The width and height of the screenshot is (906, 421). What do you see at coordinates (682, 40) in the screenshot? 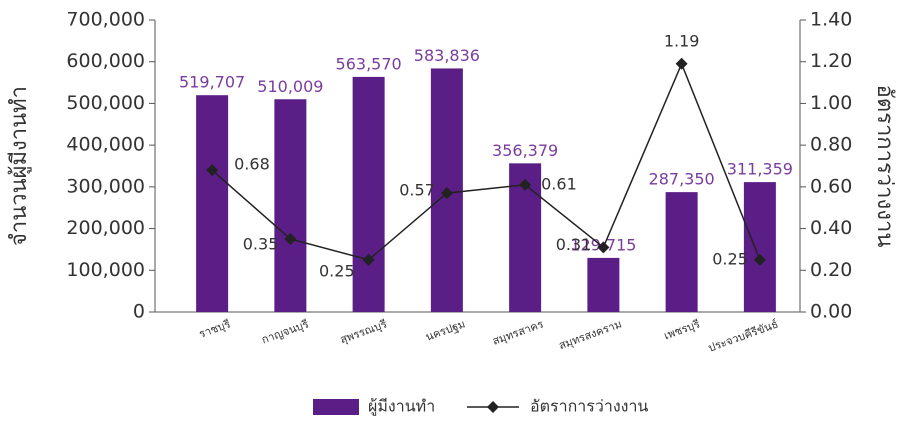
I see `line-label: 1.19` at bounding box center [682, 40].